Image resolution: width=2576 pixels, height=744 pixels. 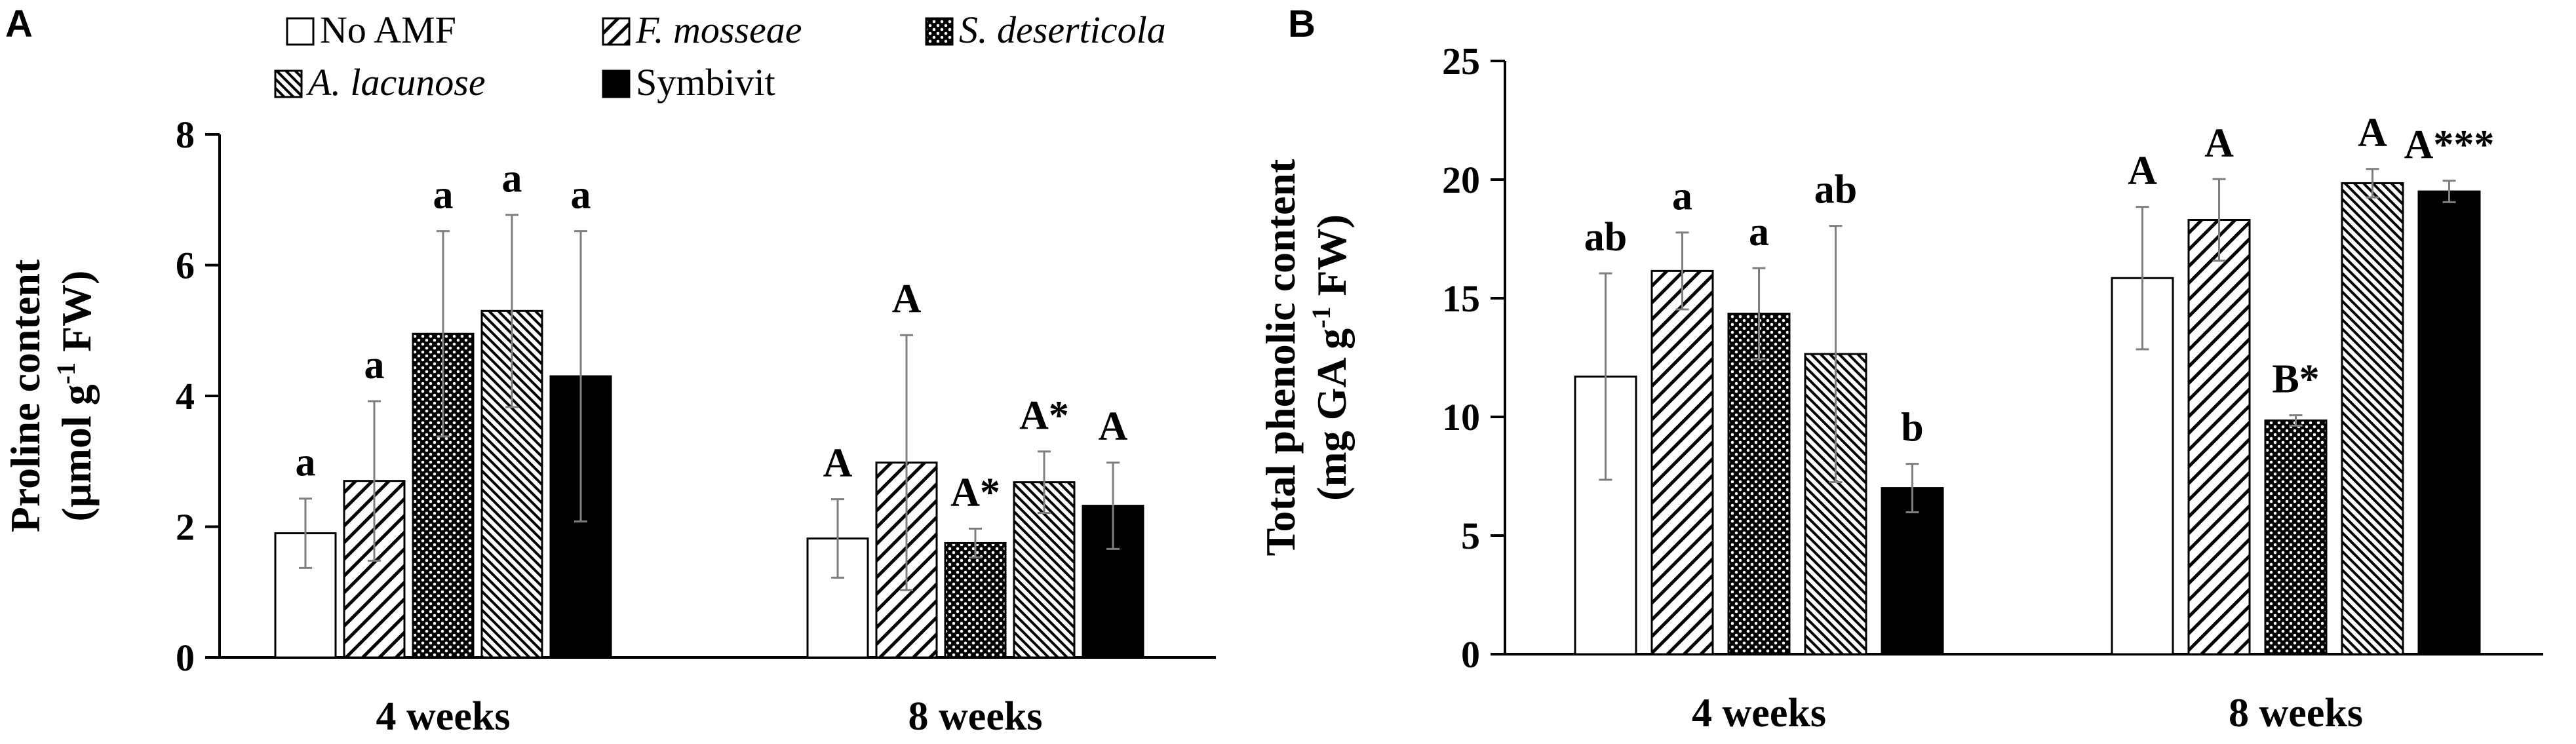 What do you see at coordinates (2295, 379) in the screenshot?
I see `significance-label: B*` at bounding box center [2295, 379].